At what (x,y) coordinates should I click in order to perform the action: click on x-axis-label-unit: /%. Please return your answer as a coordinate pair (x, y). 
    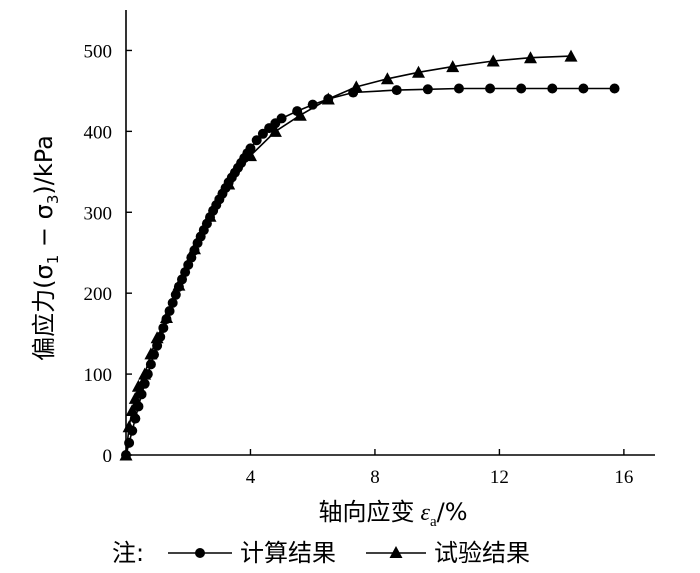
    Looking at the image, I should click on (452, 512).